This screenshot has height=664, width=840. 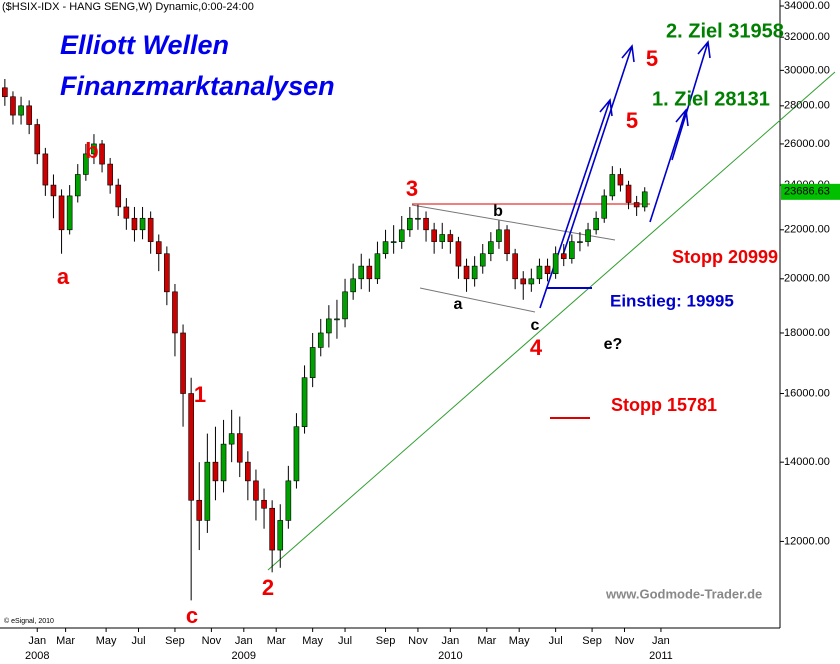 What do you see at coordinates (652, 58) in the screenshot?
I see `annotation: 5` at bounding box center [652, 58].